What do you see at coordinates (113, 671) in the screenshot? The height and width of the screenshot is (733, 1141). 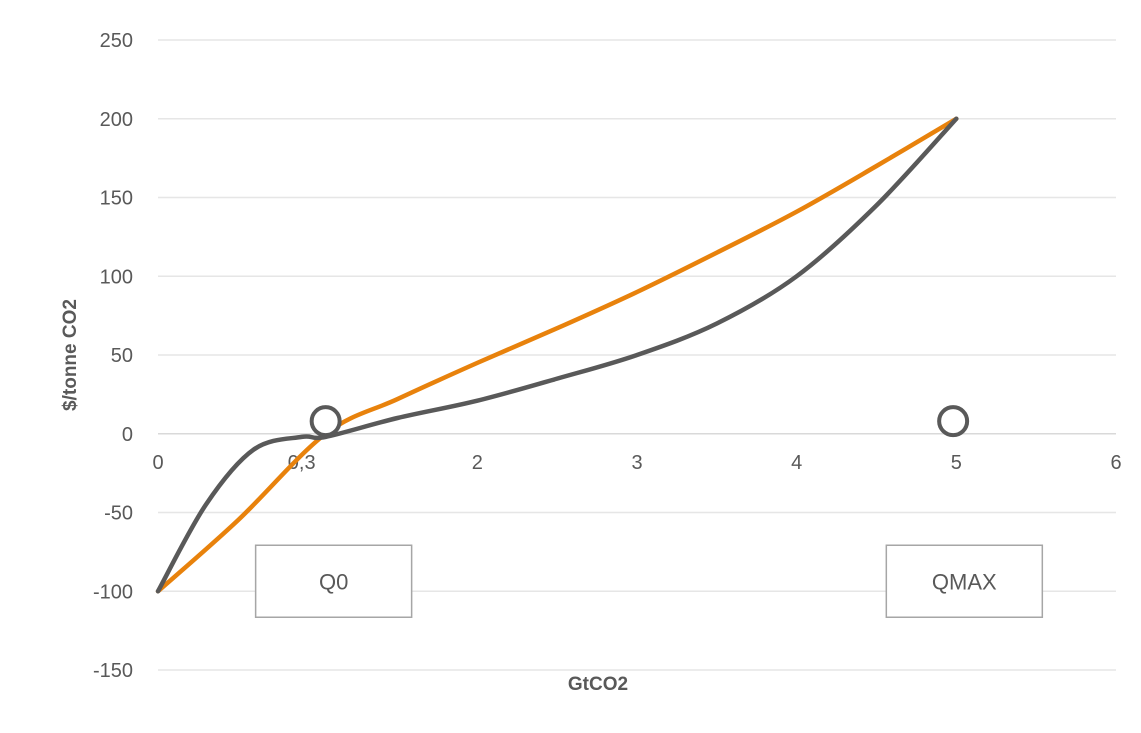 I see `y-tick-label: -150` at bounding box center [113, 671].